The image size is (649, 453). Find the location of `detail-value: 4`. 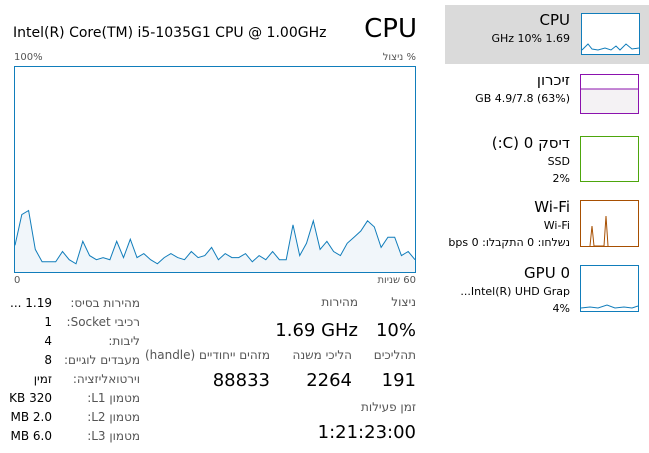

detail-value: 4 is located at coordinates (48, 341).